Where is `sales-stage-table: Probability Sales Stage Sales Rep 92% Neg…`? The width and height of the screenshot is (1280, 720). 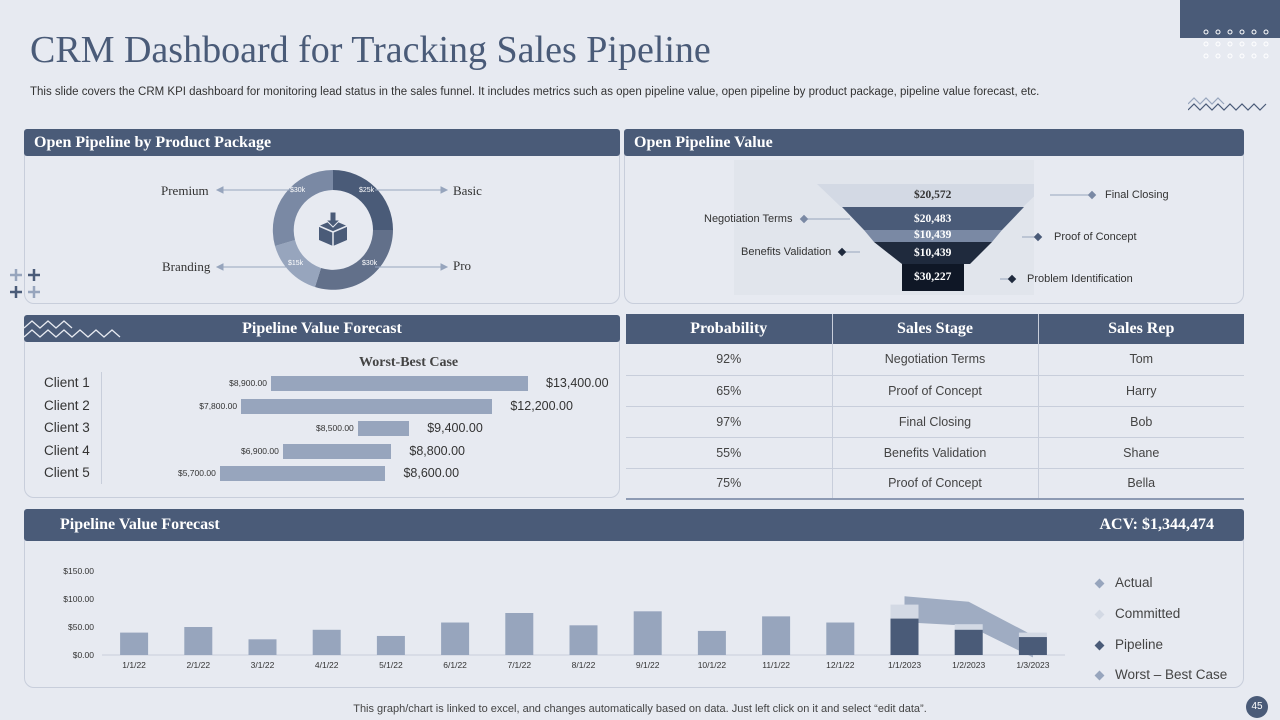 sales-stage-table: Probability Sales Stage Sales Rep 92% Neg… is located at coordinates (935, 407).